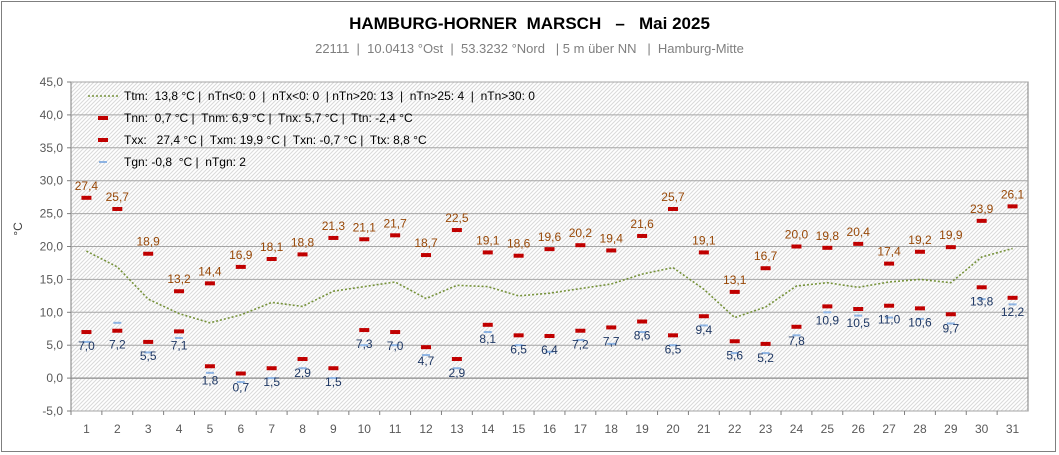 This screenshot has height=455, width=1059. I want to click on min-data-label: 6,4, so click(549, 350).